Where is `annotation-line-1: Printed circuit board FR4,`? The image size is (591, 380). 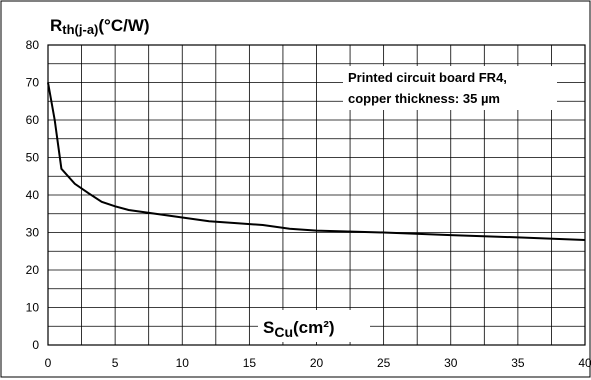 annotation-line-1: Printed circuit board FR4, is located at coordinates (427, 77).